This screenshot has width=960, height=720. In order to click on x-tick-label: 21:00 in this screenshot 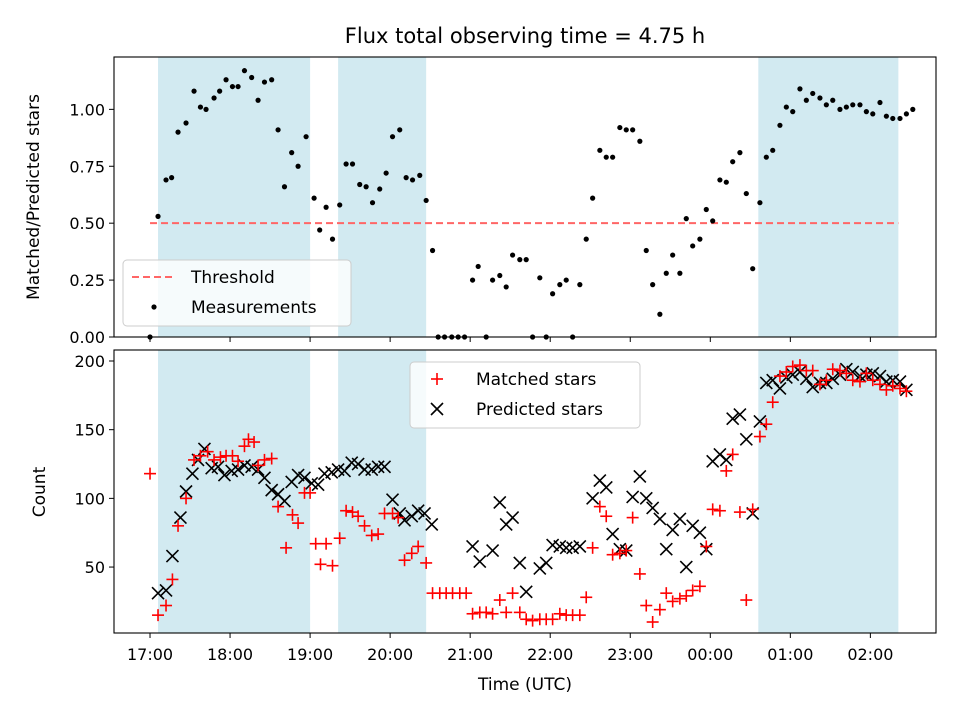, I will do `click(470, 654)`.